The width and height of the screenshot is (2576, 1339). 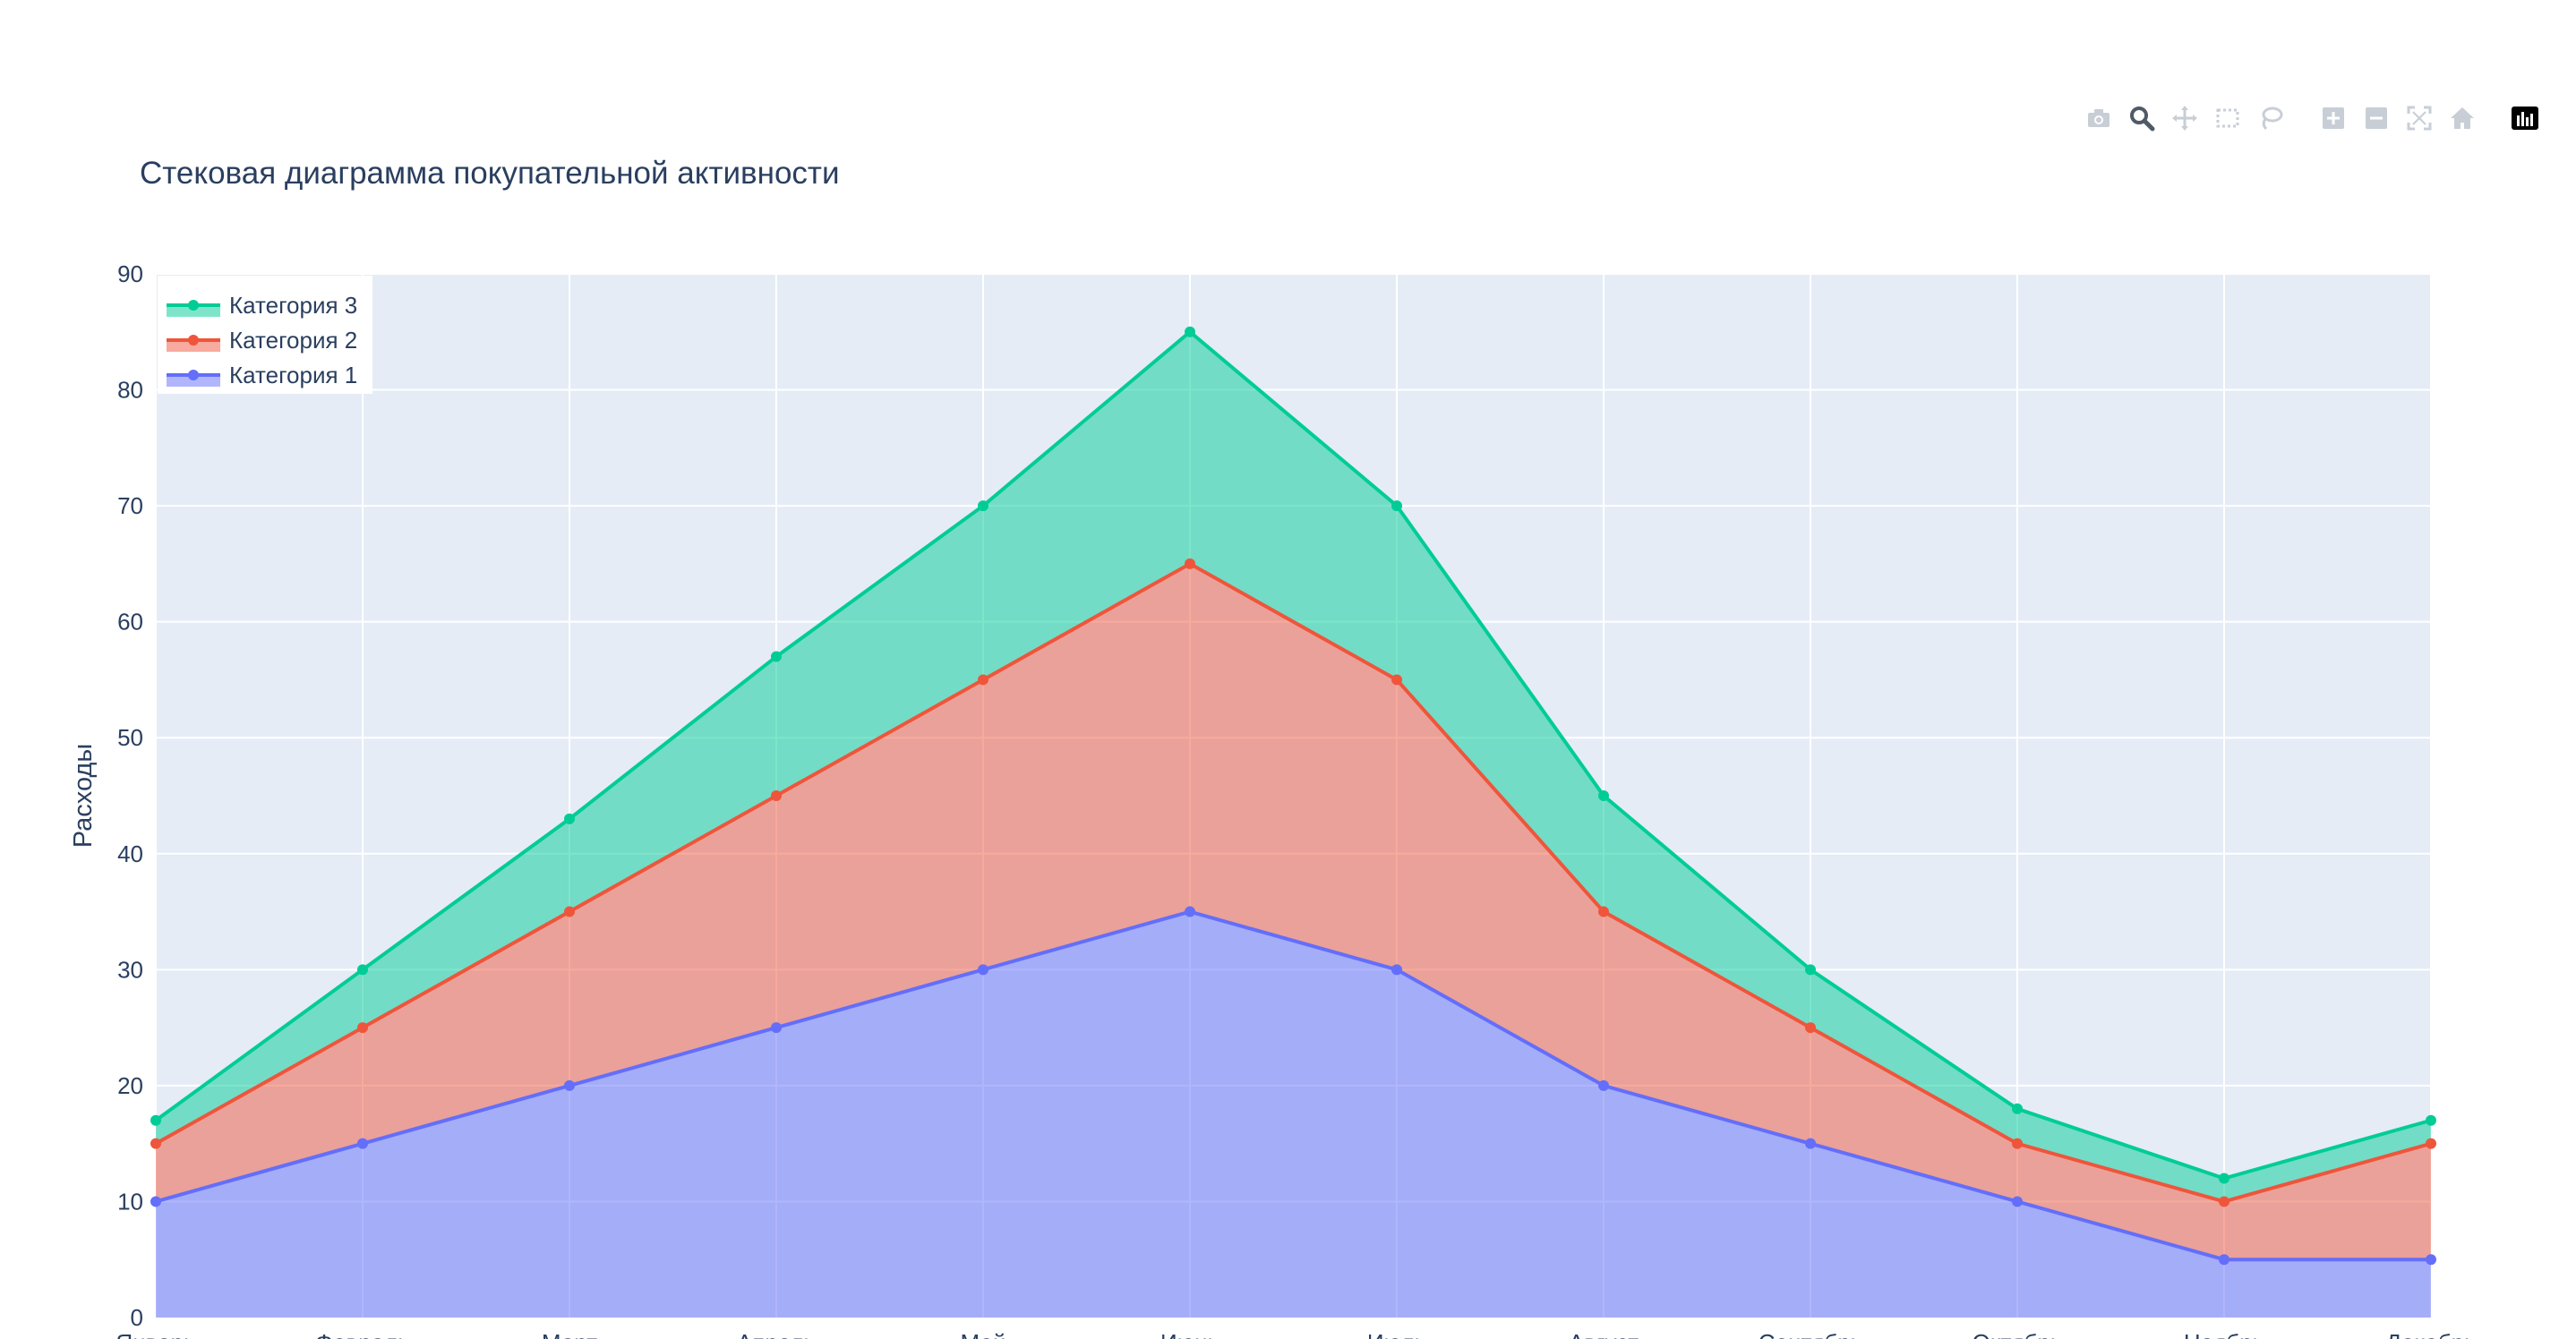 I want to click on y-tick-label: 70, so click(x=130, y=505).